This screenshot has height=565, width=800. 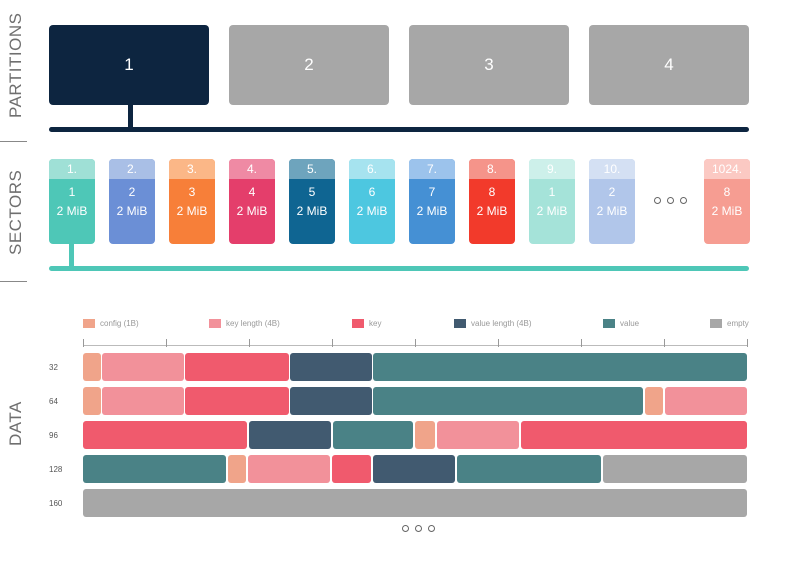 What do you see at coordinates (252, 169) in the screenshot?
I see `sector-index: 4.` at bounding box center [252, 169].